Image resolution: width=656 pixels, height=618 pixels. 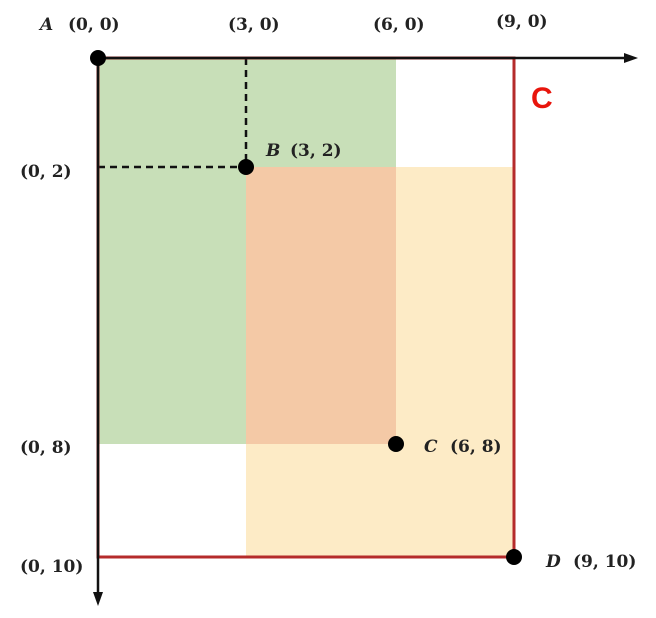 I want to click on point-d-name: D, so click(x=553, y=562).